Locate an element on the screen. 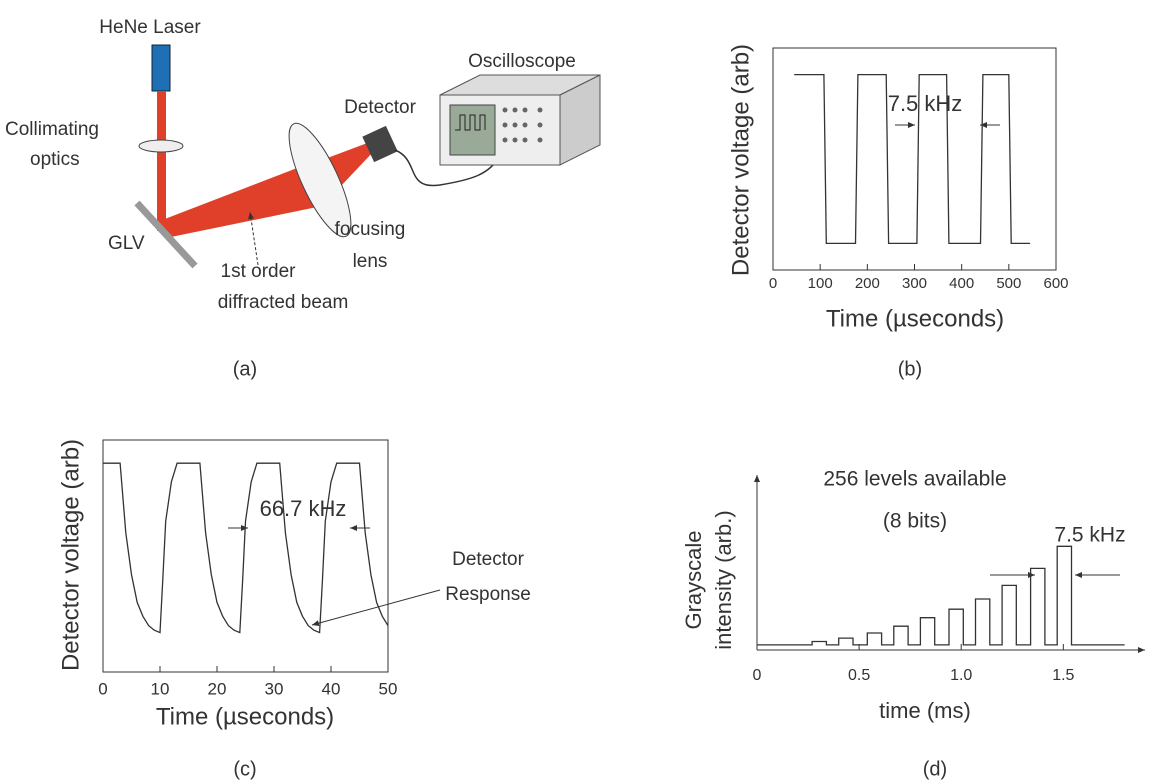 This screenshot has height=784, width=1152. label: diffracted beam is located at coordinates (283, 302).